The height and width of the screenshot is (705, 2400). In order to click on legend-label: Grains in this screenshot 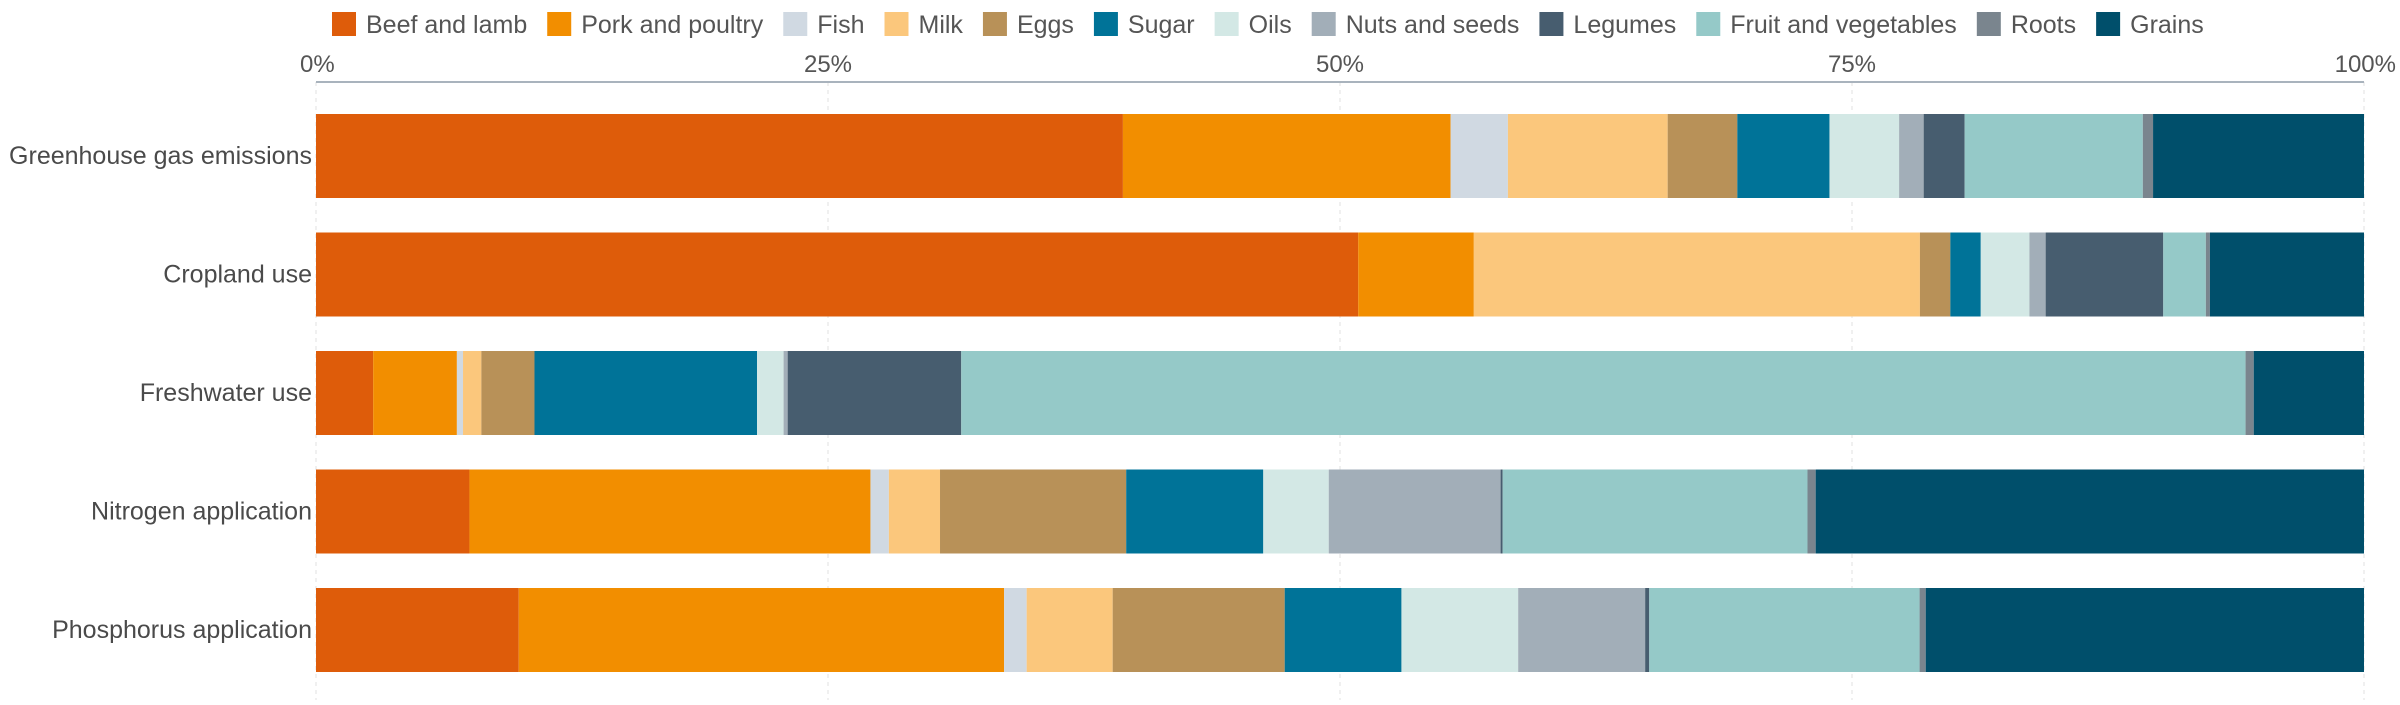, I will do `click(2167, 25)`.